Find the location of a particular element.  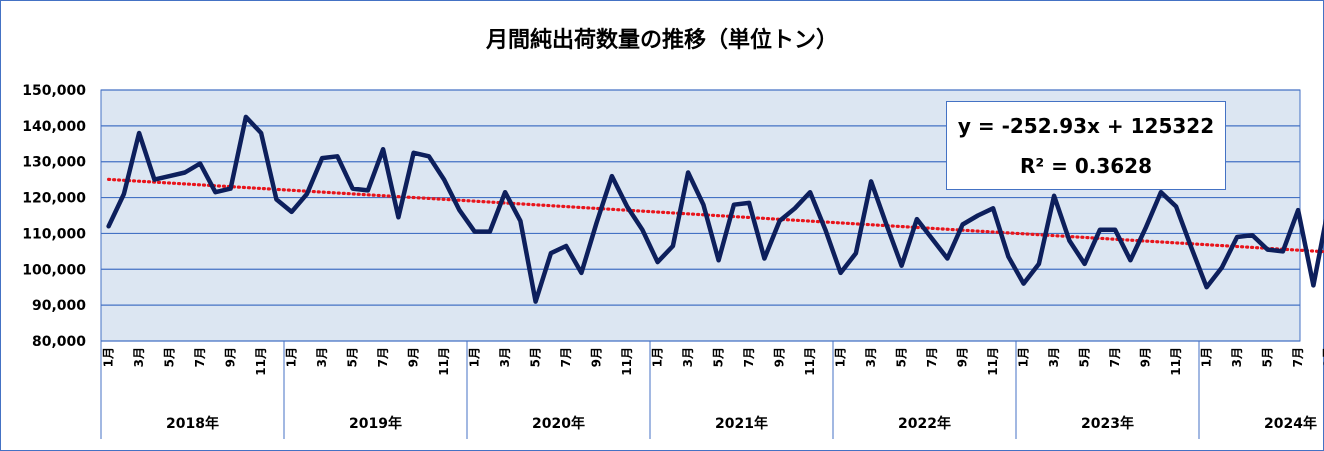

year-label: 2020年 is located at coordinates (558, 423).